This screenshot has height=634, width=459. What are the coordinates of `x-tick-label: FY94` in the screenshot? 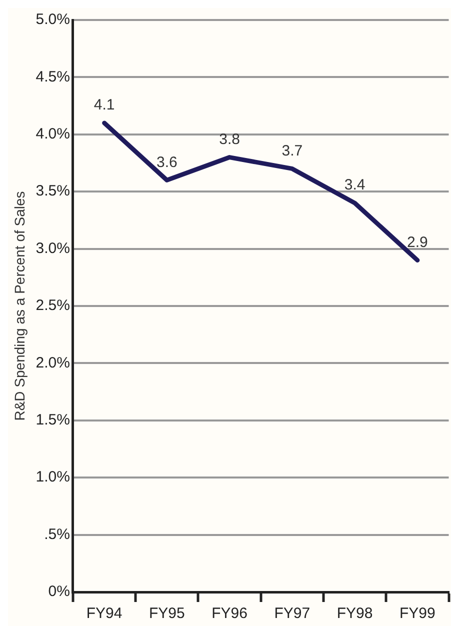 It's located at (104, 613).